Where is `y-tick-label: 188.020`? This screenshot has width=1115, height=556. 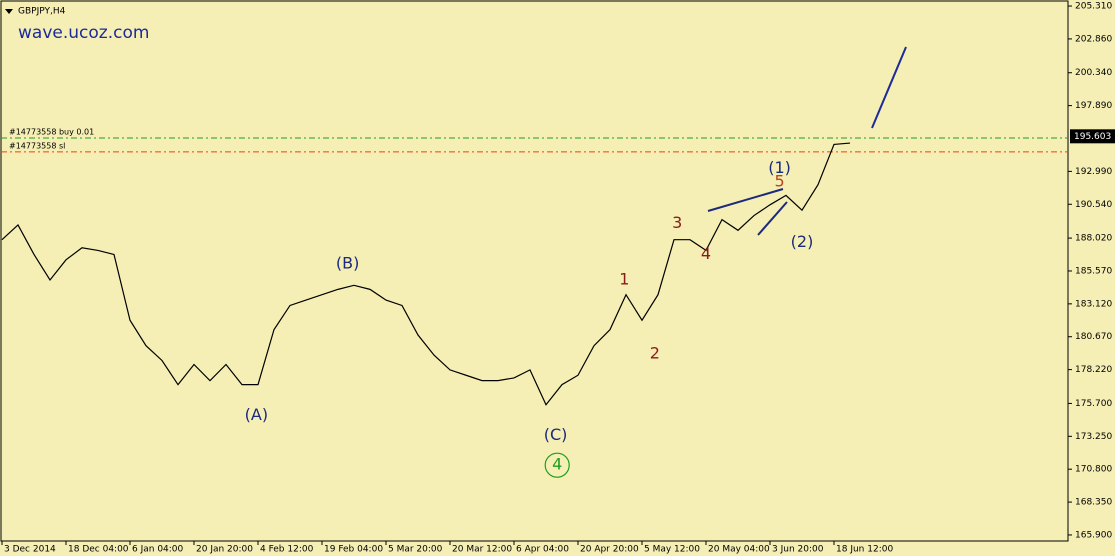
y-tick-label: 188.020 is located at coordinates (1093, 239).